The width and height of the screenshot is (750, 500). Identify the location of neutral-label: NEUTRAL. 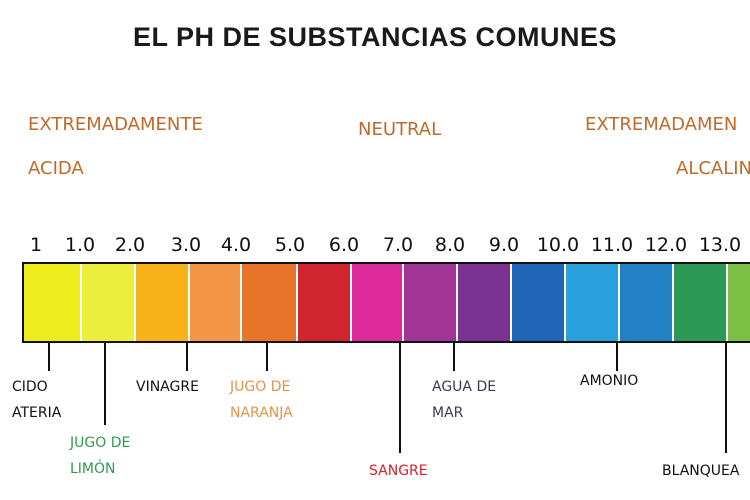
(400, 129).